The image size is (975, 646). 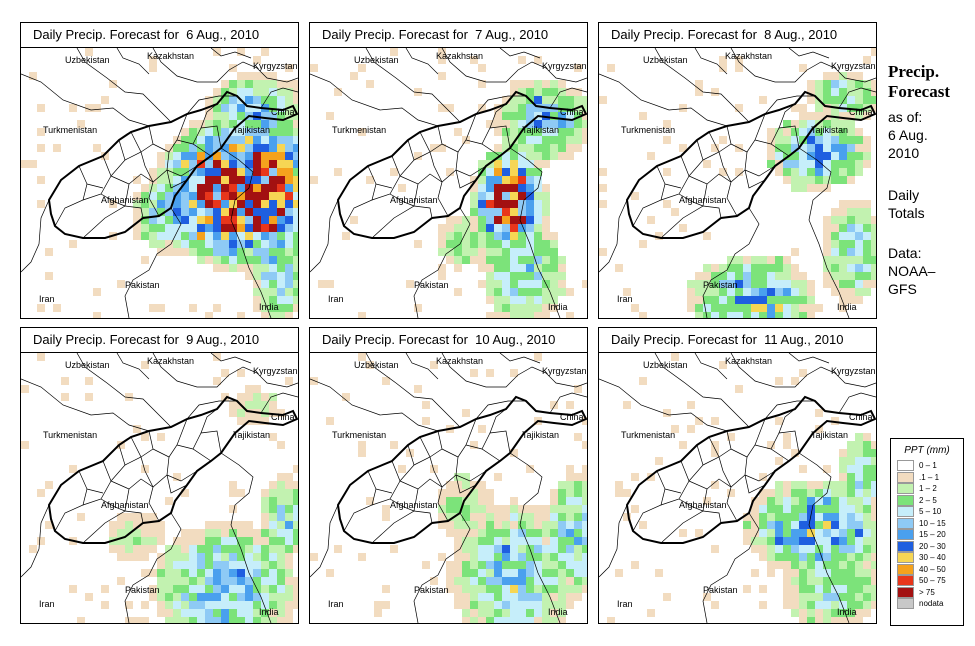 I want to click on afghanistan-border, so click(x=172, y=164).